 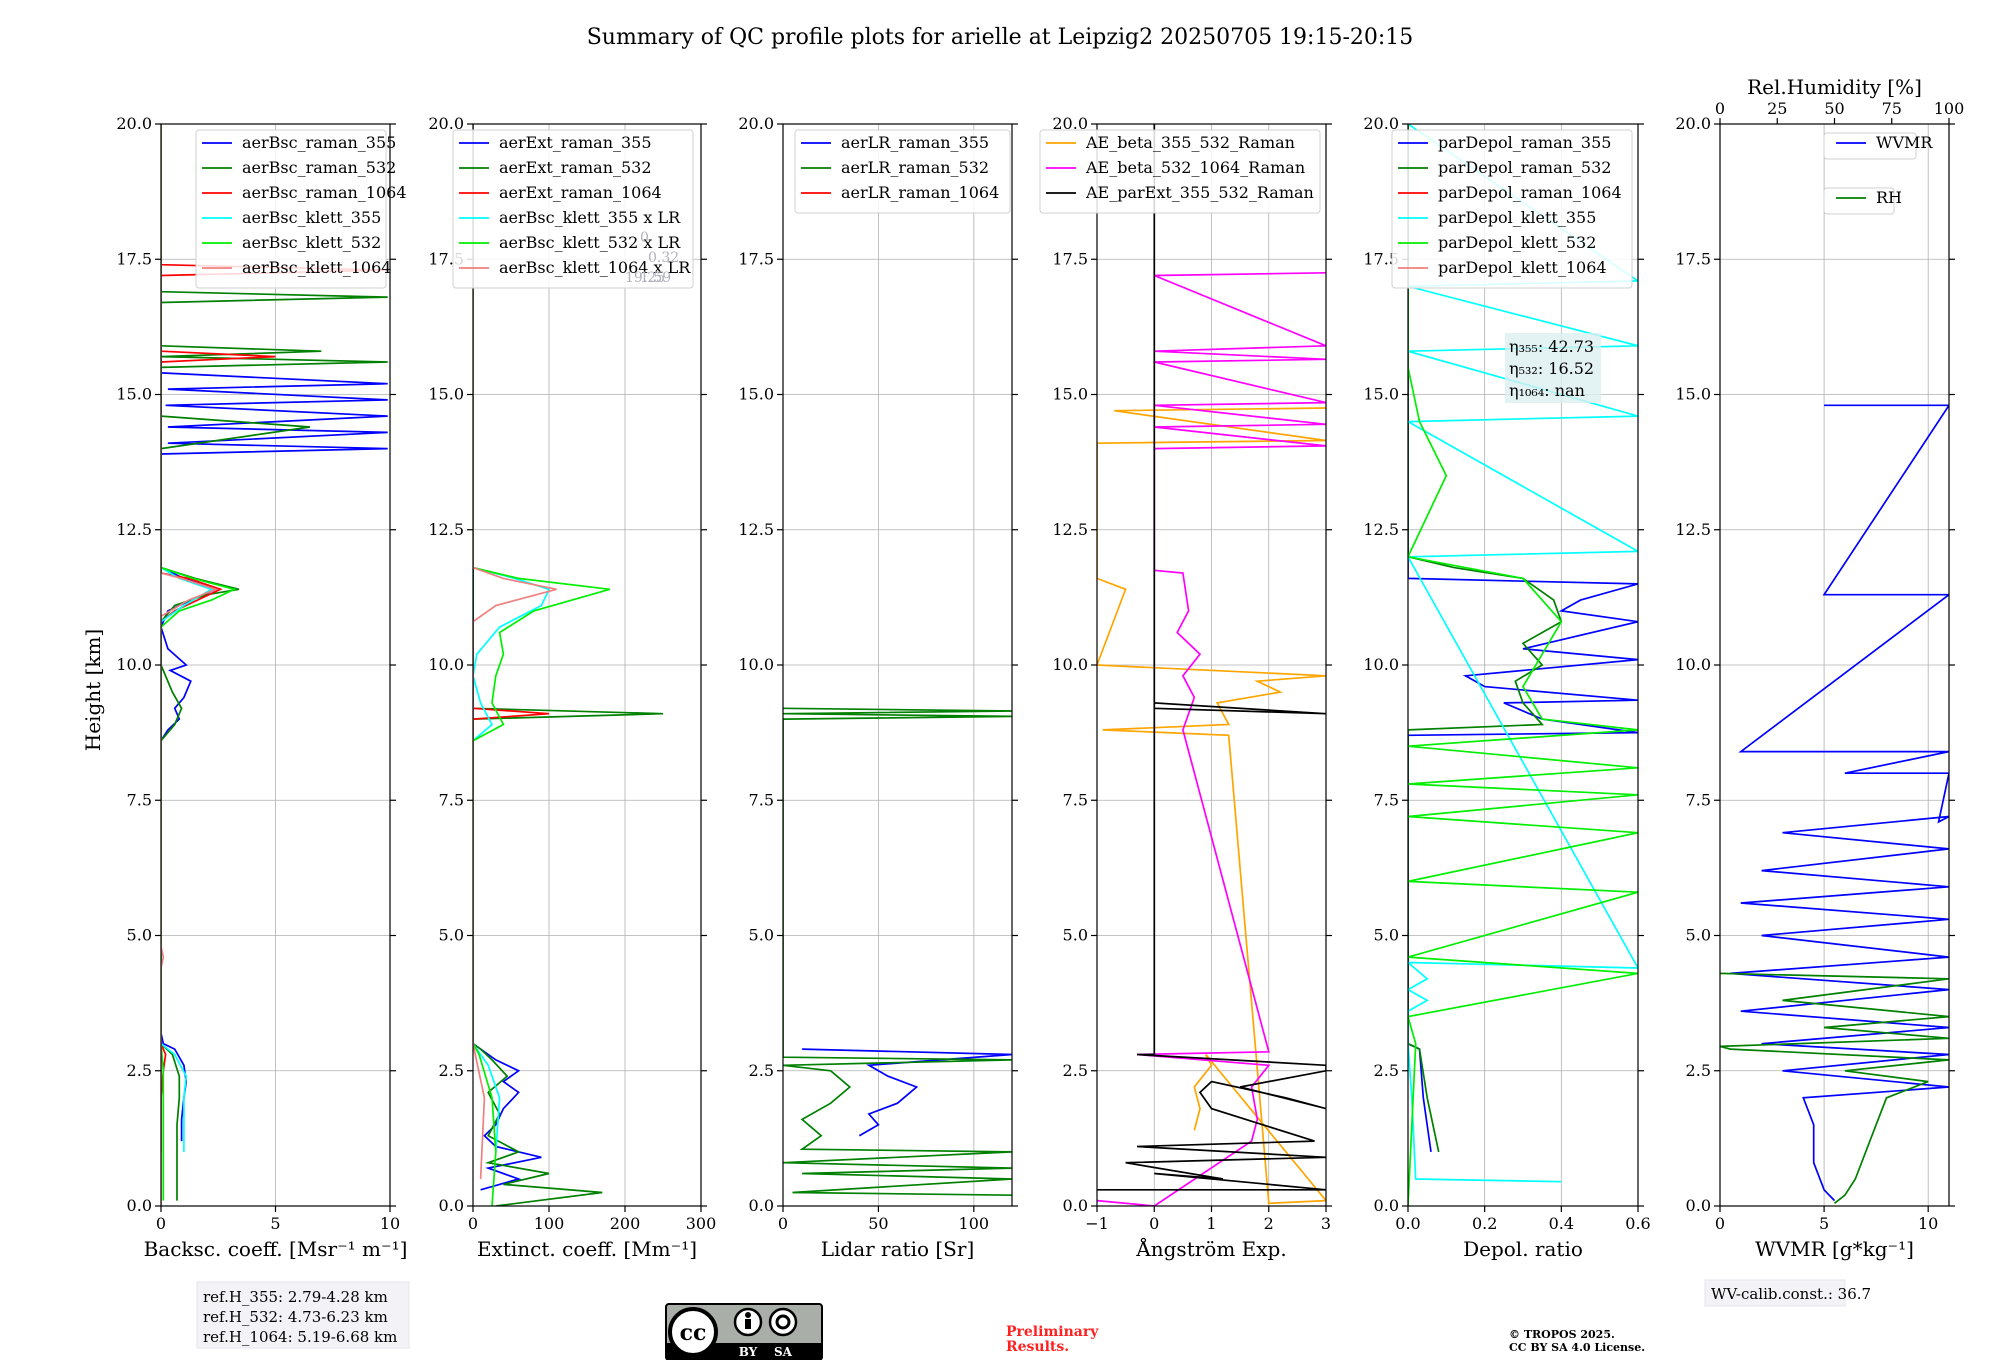 What do you see at coordinates (1698, 935) in the screenshot?
I see `ytick-label-wv-2: 5.0` at bounding box center [1698, 935].